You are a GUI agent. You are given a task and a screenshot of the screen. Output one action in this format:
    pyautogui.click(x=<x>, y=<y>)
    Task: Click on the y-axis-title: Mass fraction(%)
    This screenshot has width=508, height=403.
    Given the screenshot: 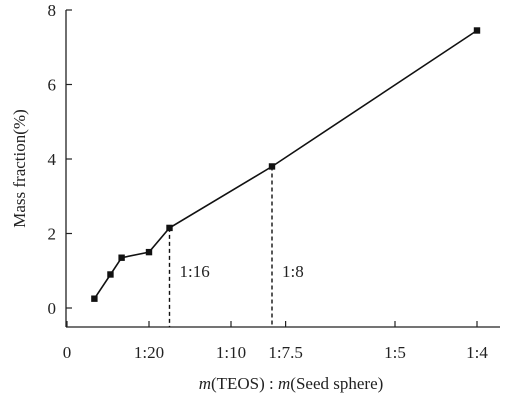 What is the action you would take?
    pyautogui.click(x=19, y=168)
    